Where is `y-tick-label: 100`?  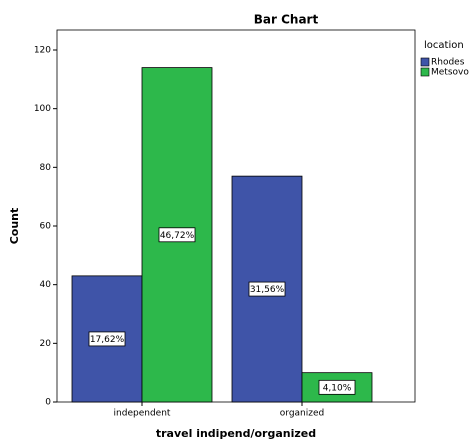
y-tick-label: 100 is located at coordinates (42, 109).